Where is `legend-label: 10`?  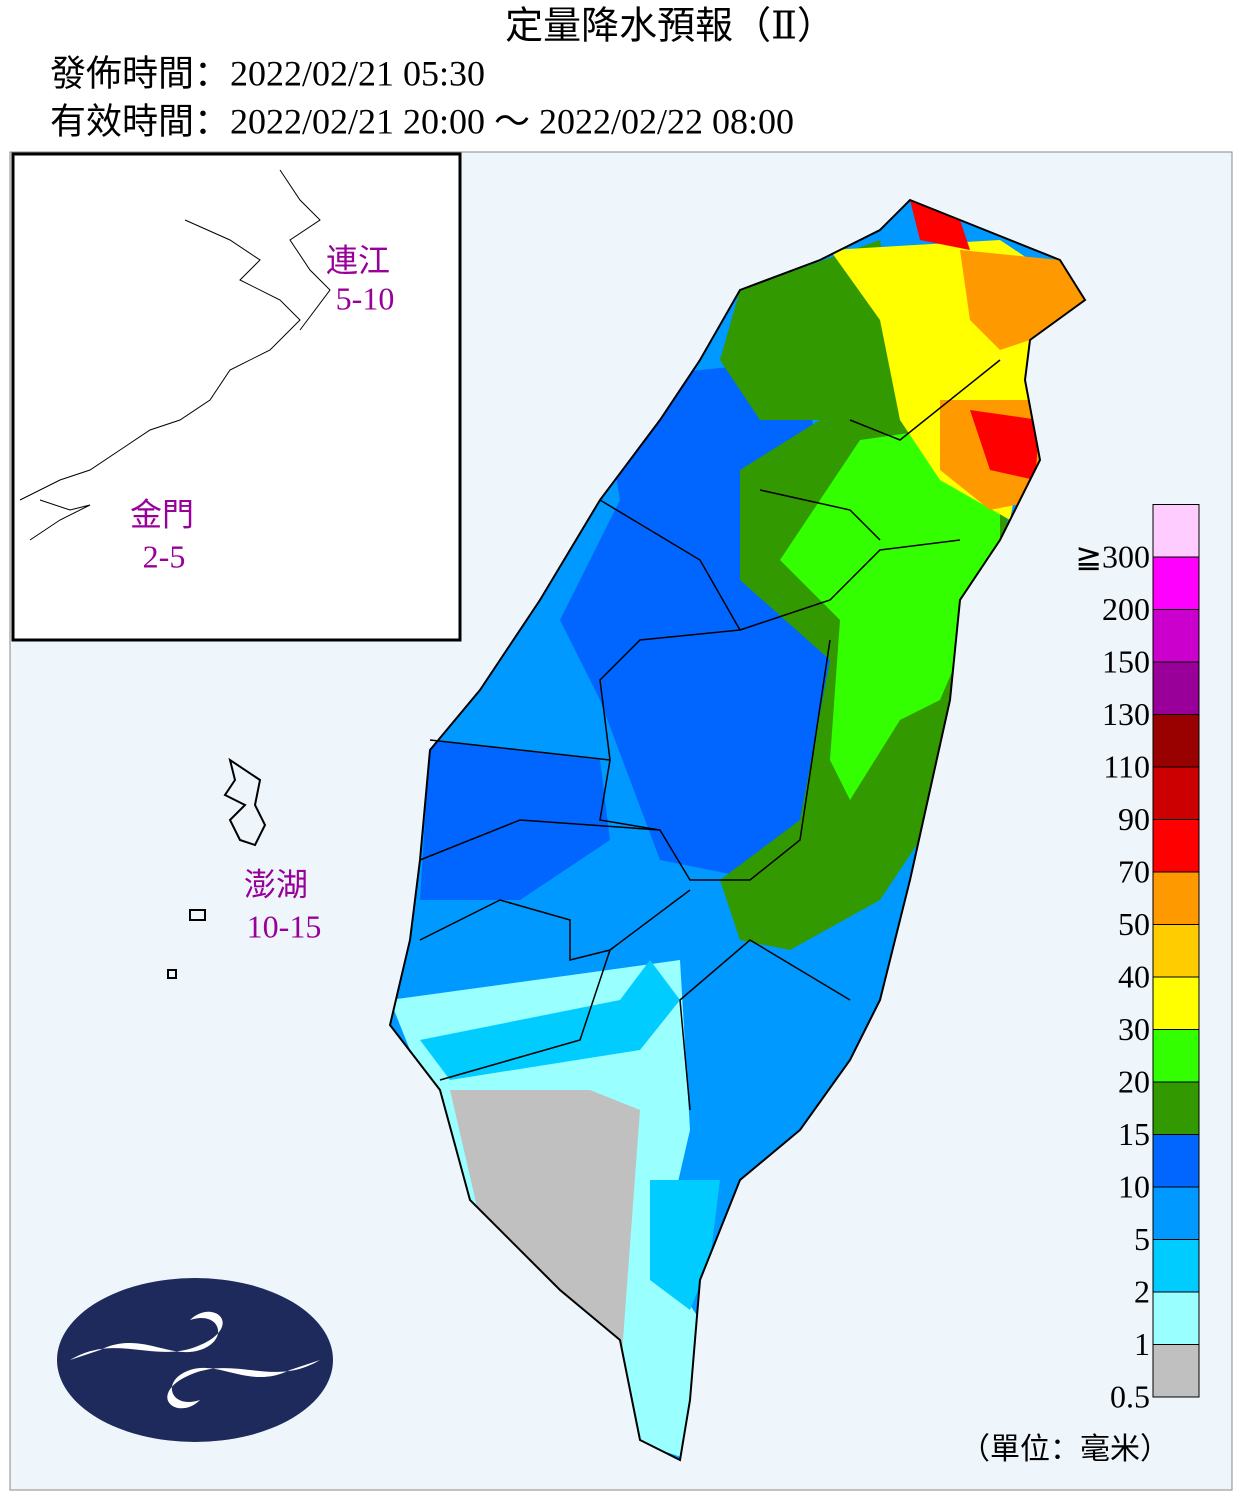
legend-label: 10 is located at coordinates (1134, 1186).